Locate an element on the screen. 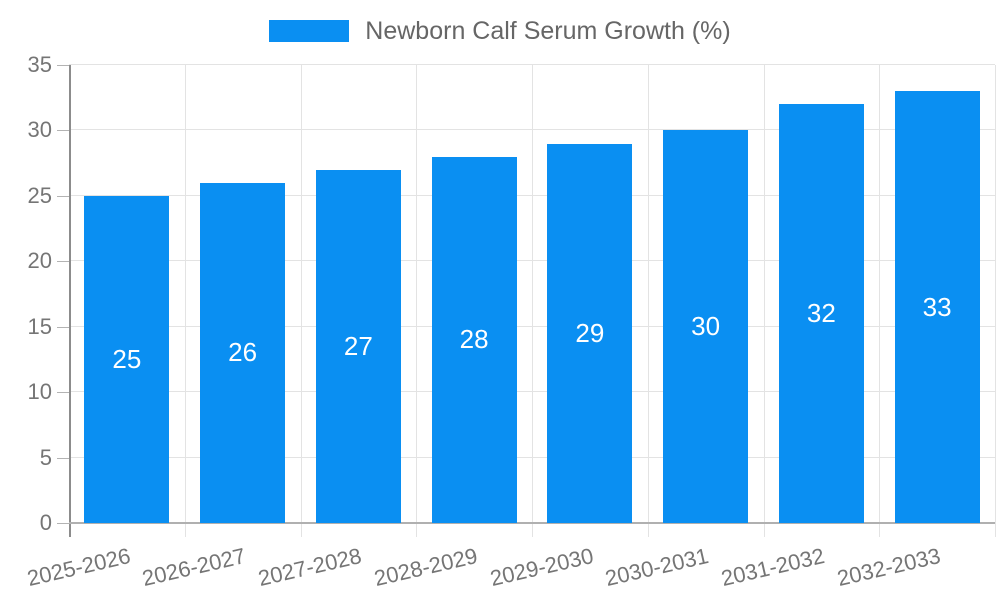 The image size is (1000, 600). legend: Newborn Calf Serum Growth (%) is located at coordinates (500, 31).